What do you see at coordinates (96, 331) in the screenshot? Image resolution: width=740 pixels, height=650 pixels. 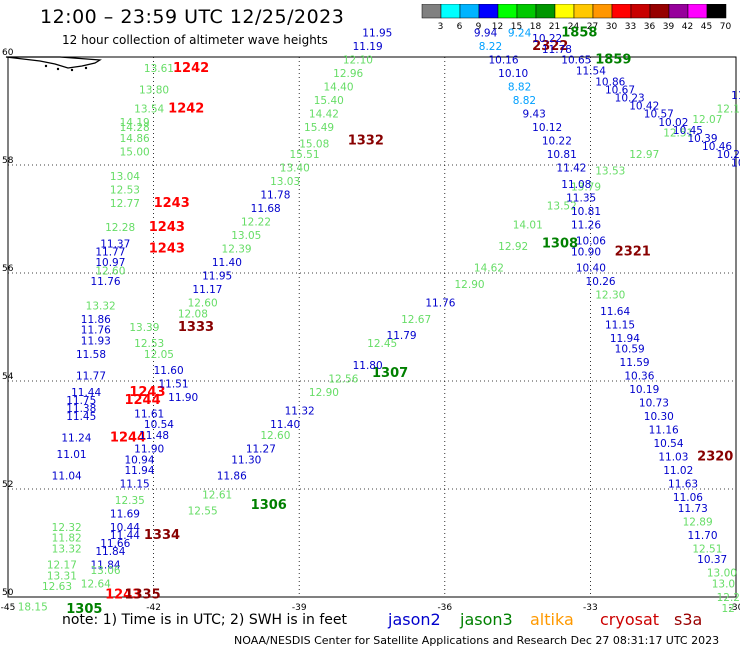 I see `wave-height-label: 11.76` at bounding box center [96, 331].